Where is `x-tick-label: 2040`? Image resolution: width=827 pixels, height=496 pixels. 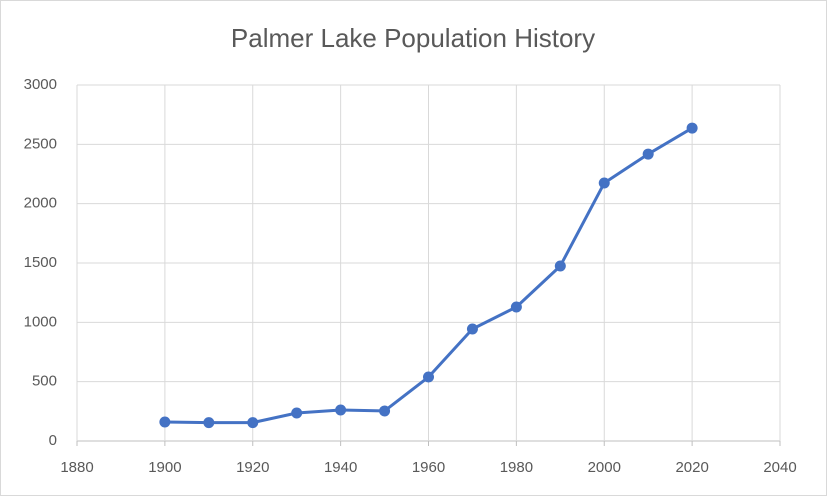 x-tick-label: 2040 is located at coordinates (779, 467).